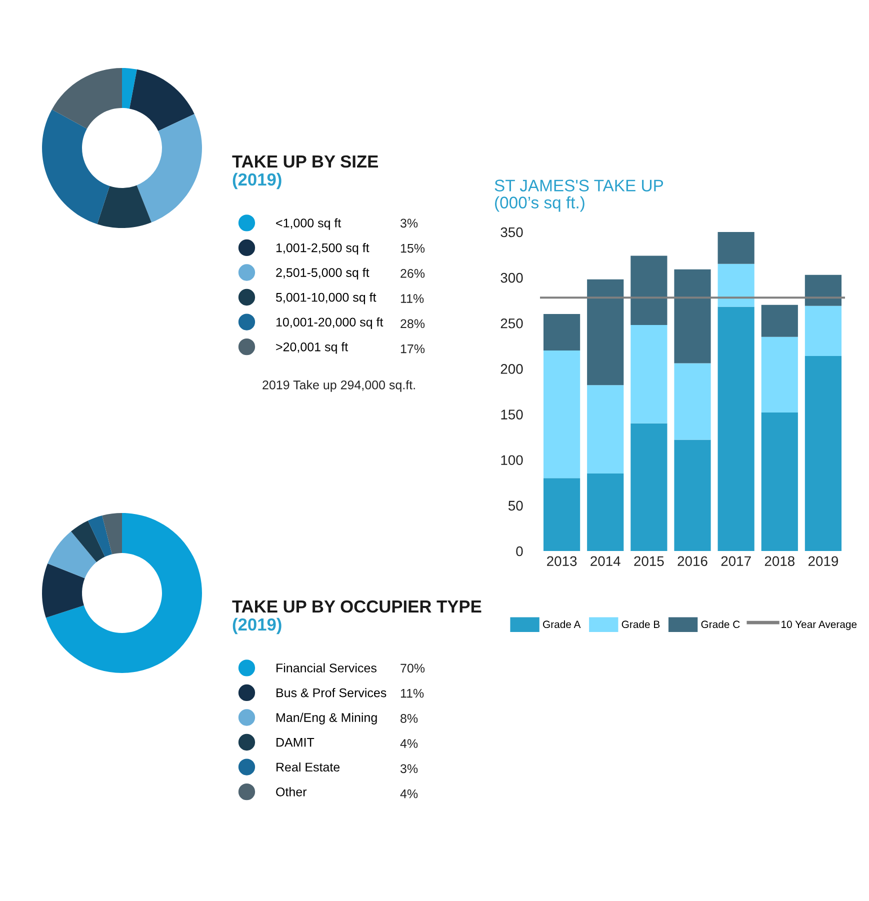 The height and width of the screenshot is (901, 869). I want to click on text: TAKE UP BY OCCUPIER TYPE, so click(357, 606).